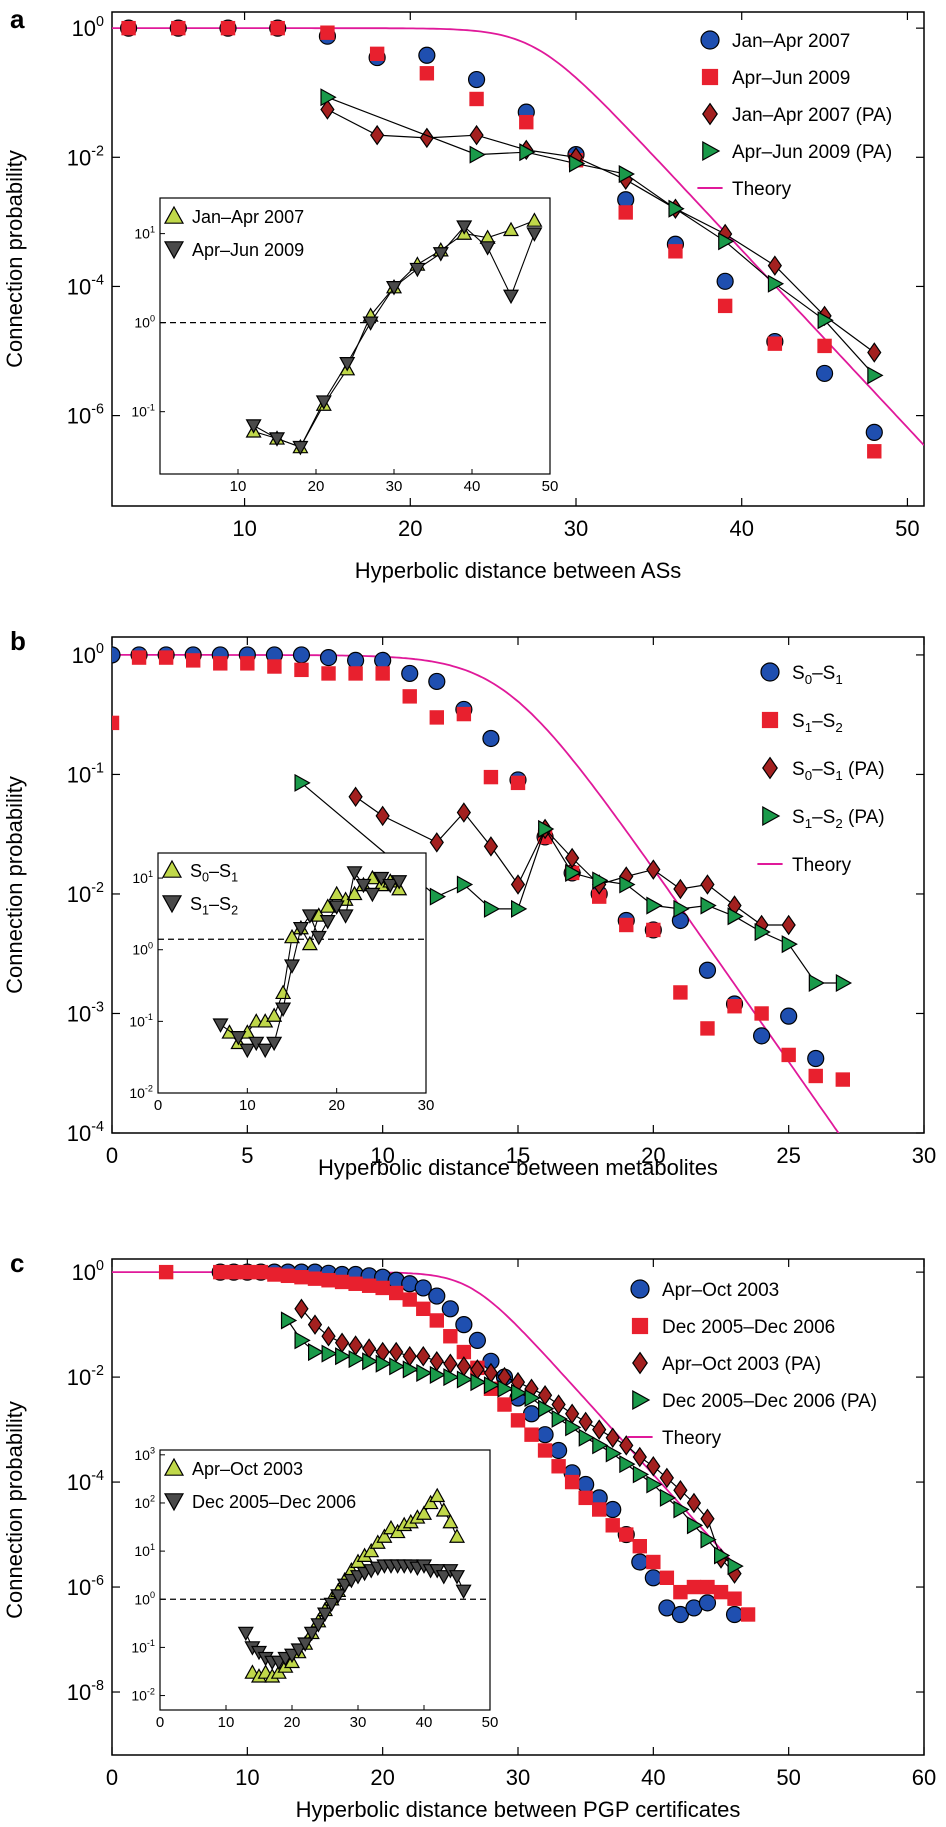 This screenshot has height=1827, width=946. I want to click on inset-x-tick-label: 20, so click(292, 1722).